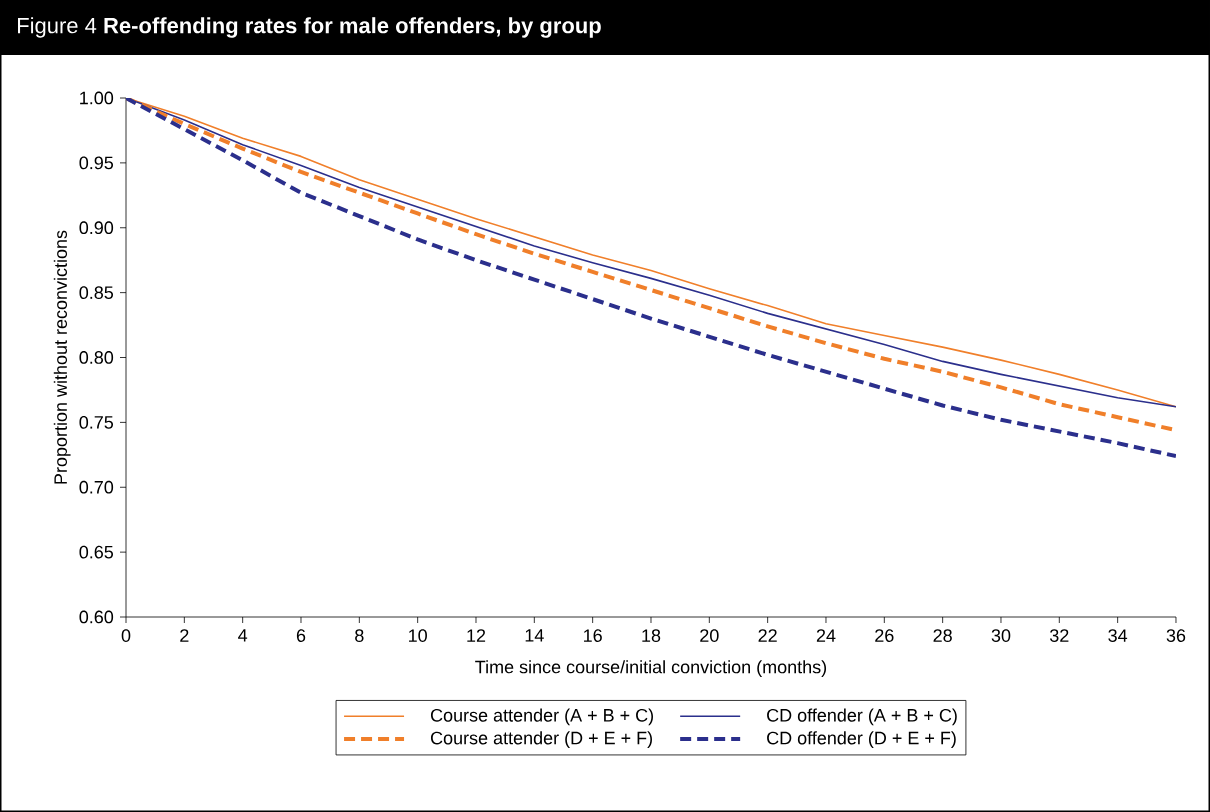  Describe the element at coordinates (651, 668) in the screenshot. I see `x-axis-title: Time since course/initial conviction (months)` at that location.